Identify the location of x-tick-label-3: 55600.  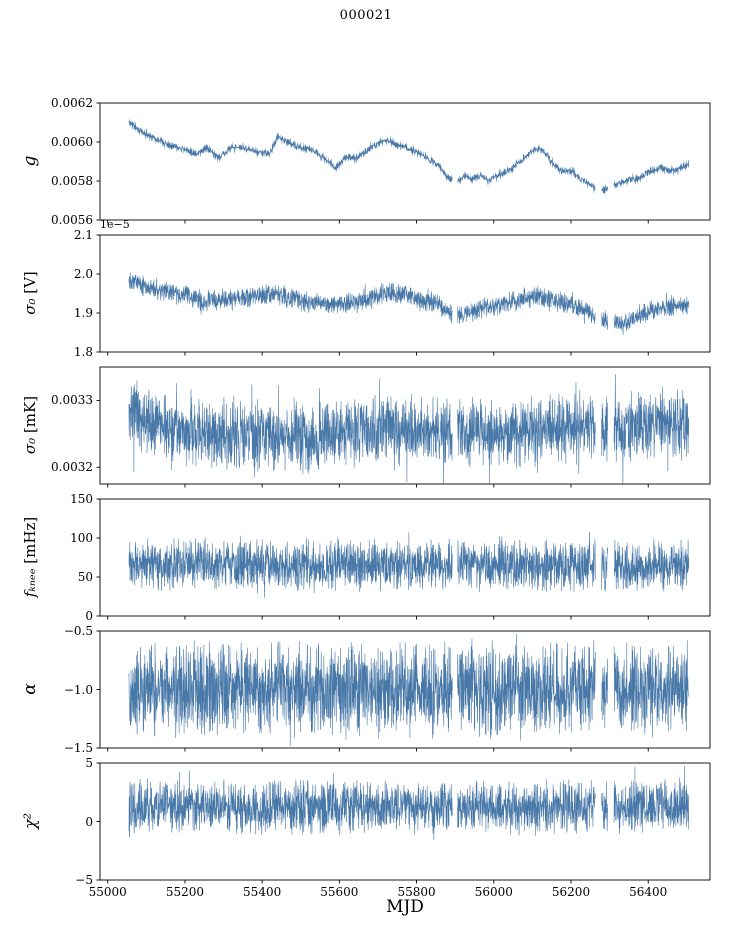
(339, 892).